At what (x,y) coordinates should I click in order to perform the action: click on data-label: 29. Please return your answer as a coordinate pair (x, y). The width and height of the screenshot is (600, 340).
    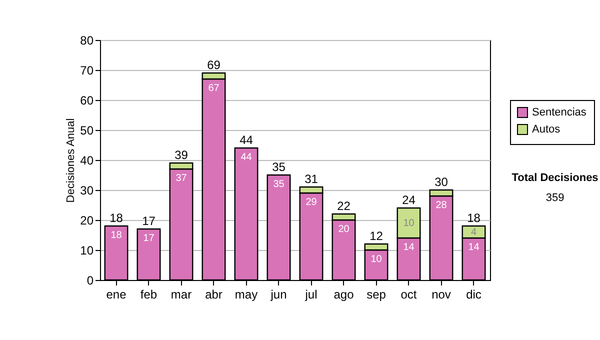
    Looking at the image, I should click on (312, 202).